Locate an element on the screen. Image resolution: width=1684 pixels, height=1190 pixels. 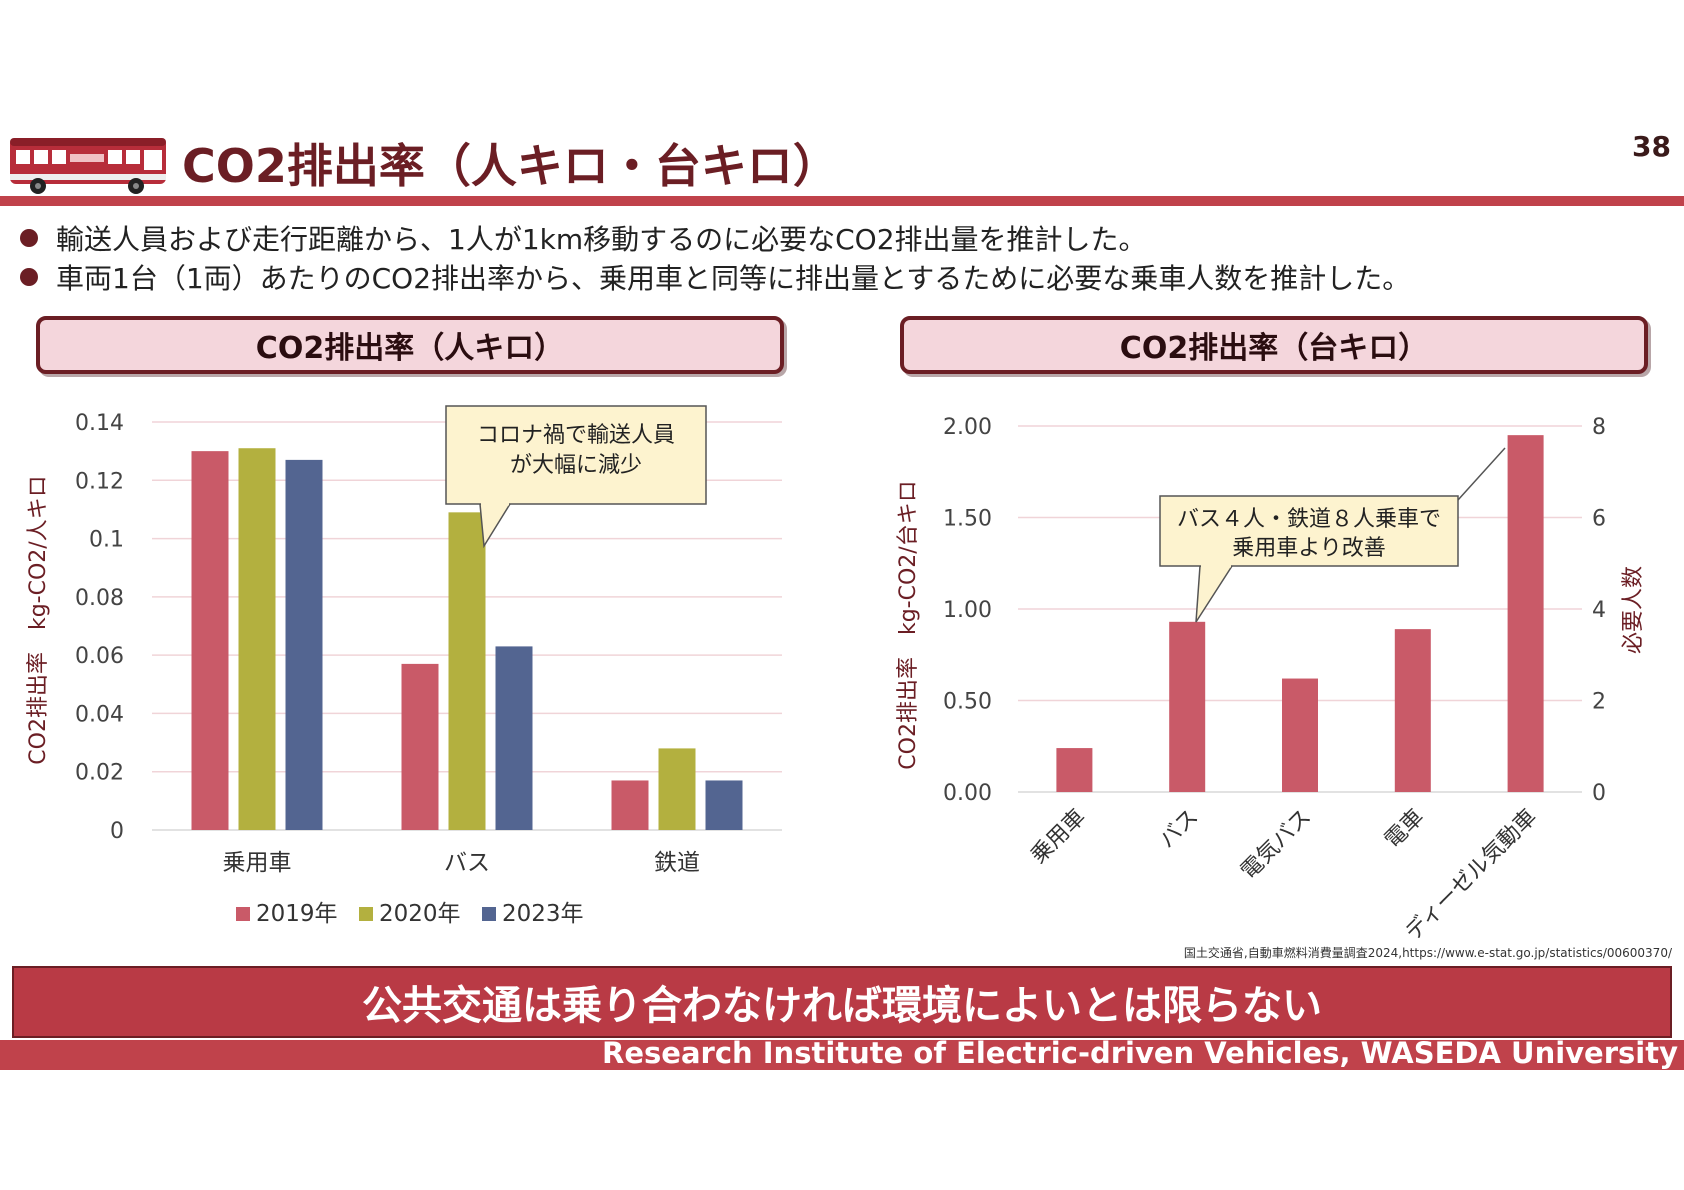
y-tick-label: 0.00 is located at coordinates (967, 793).